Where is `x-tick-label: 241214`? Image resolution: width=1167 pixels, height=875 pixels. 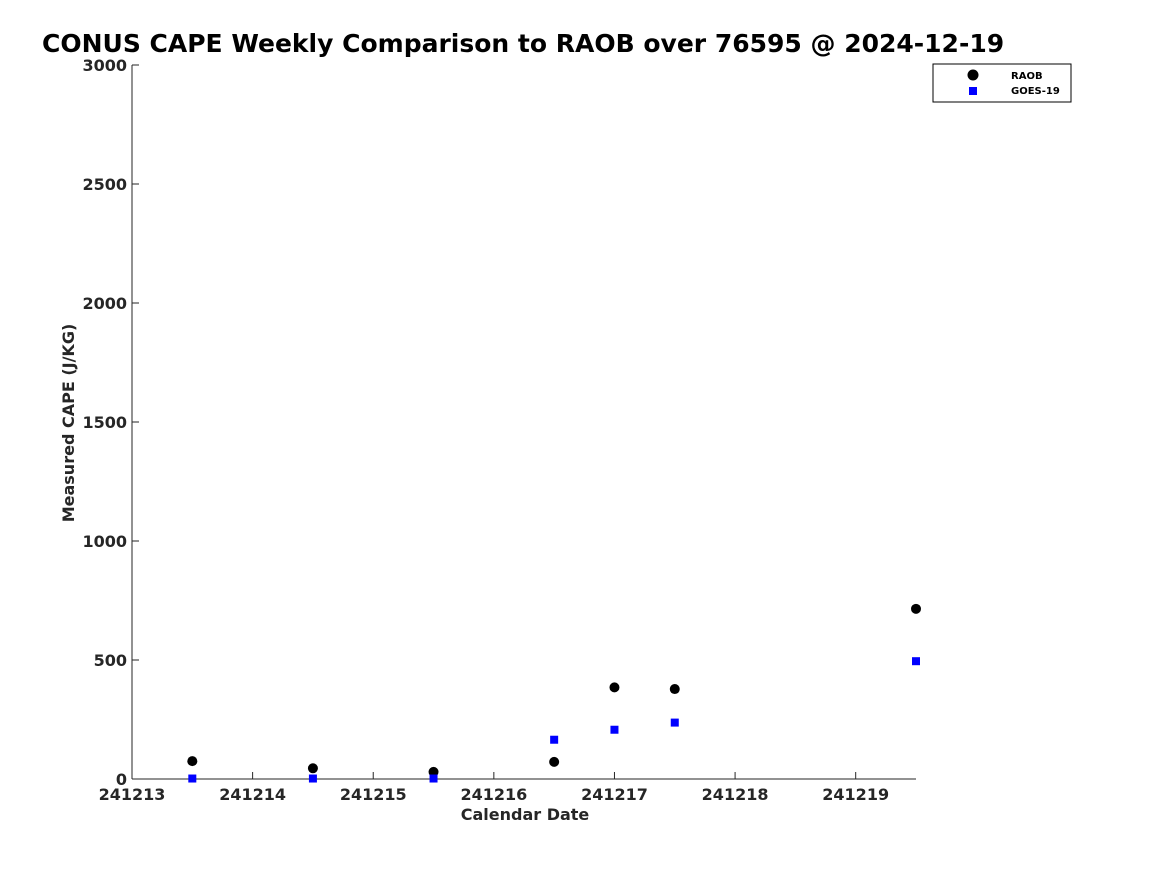
x-tick-label: 241214 is located at coordinates (252, 794).